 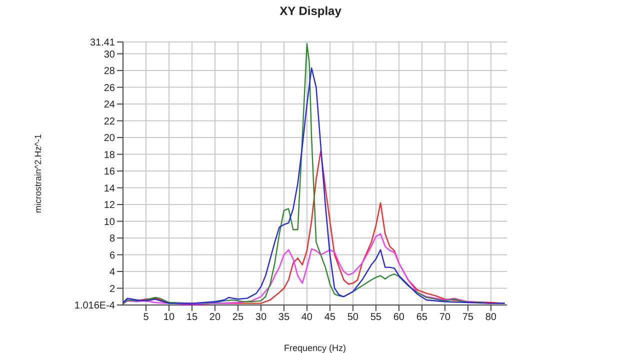 I want to click on y-tick-label: 24, so click(x=110, y=105).